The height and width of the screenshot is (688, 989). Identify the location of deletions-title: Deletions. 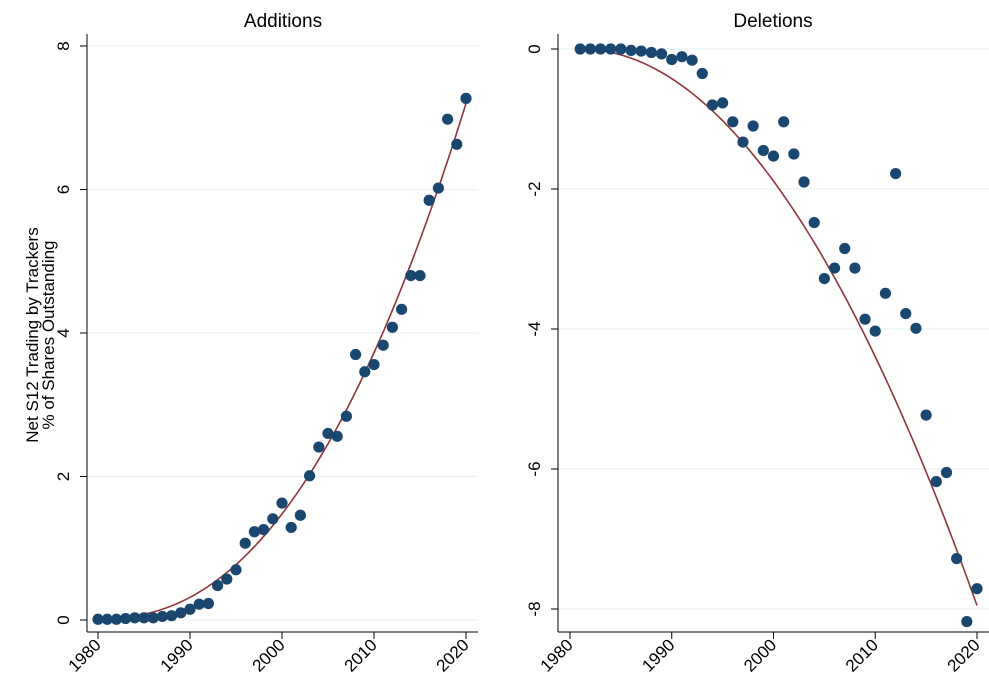
(772, 21).